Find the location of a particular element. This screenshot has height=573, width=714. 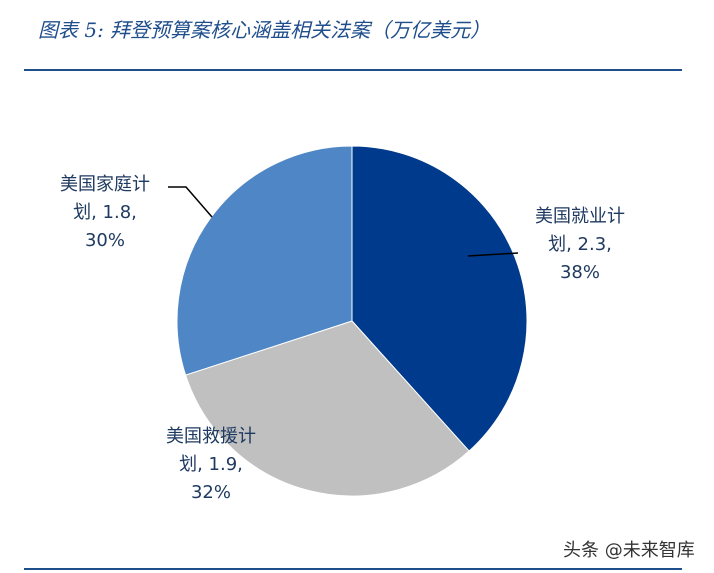

slice-label-line: 划, 1.8, is located at coordinates (105, 212).